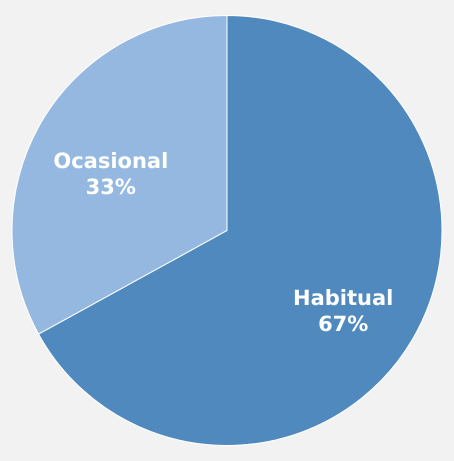 The image size is (454, 461). I want to click on slice-label: Ocasional, so click(110, 160).